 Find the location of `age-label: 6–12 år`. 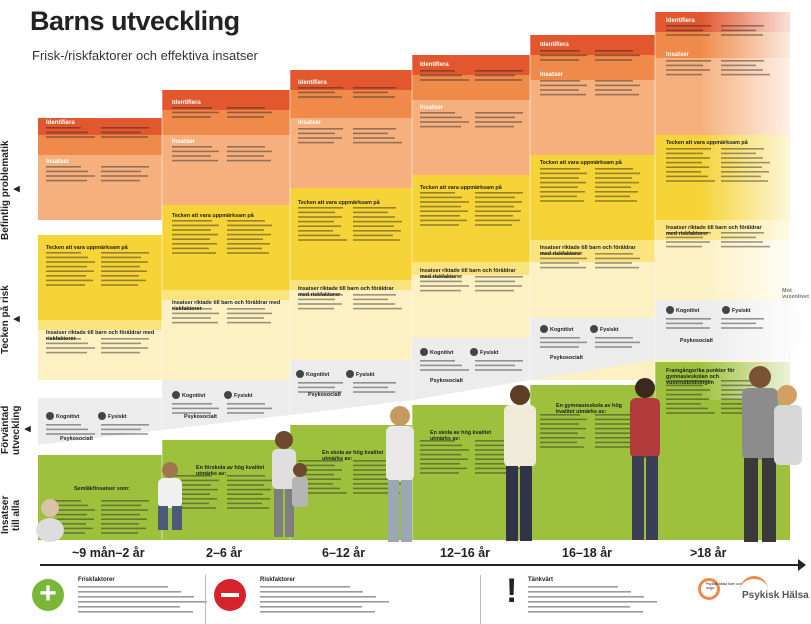

age-label: 6–12 år is located at coordinates (344, 553).